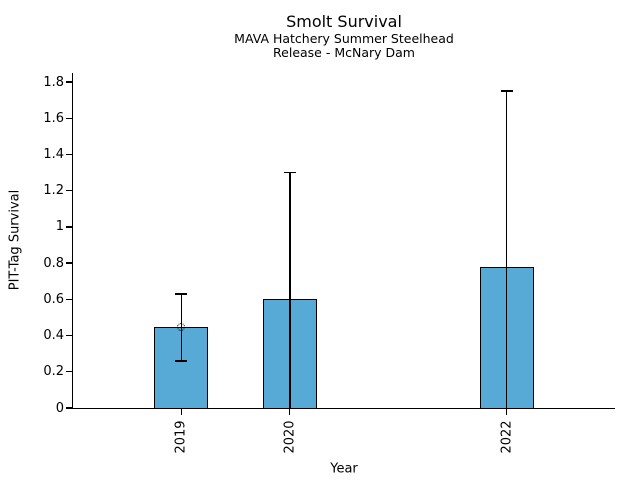 The width and height of the screenshot is (640, 480). Describe the element at coordinates (59, 227) in the screenshot. I see `y-tick-label-1: 1` at that location.